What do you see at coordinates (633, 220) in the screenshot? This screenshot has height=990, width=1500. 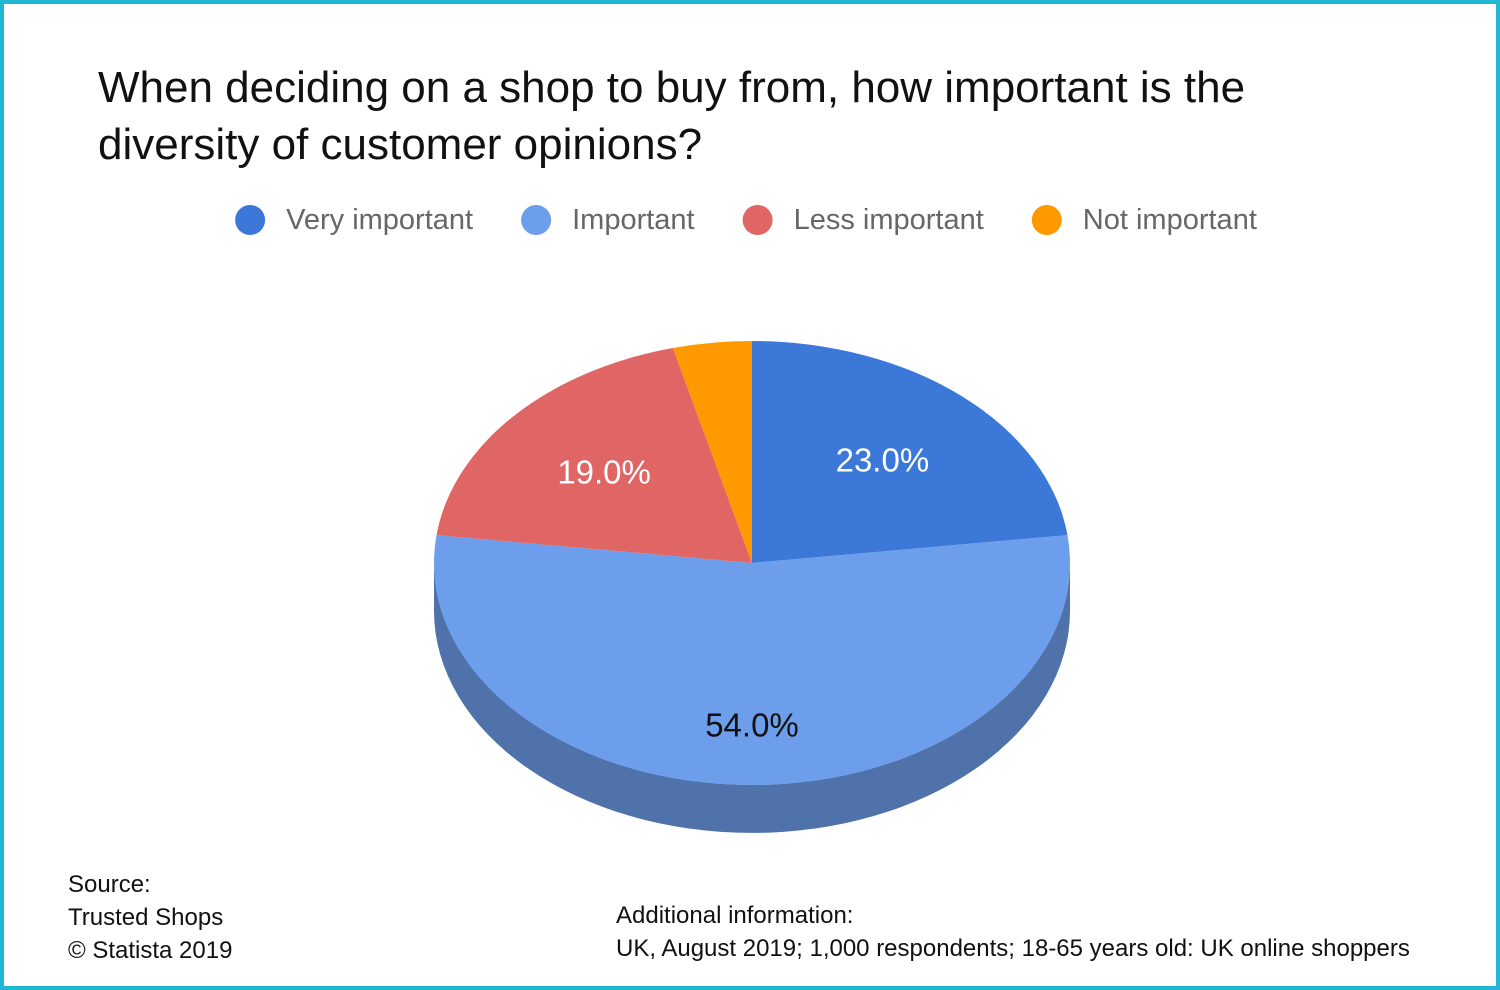 I see `legend-label: Important` at bounding box center [633, 220].